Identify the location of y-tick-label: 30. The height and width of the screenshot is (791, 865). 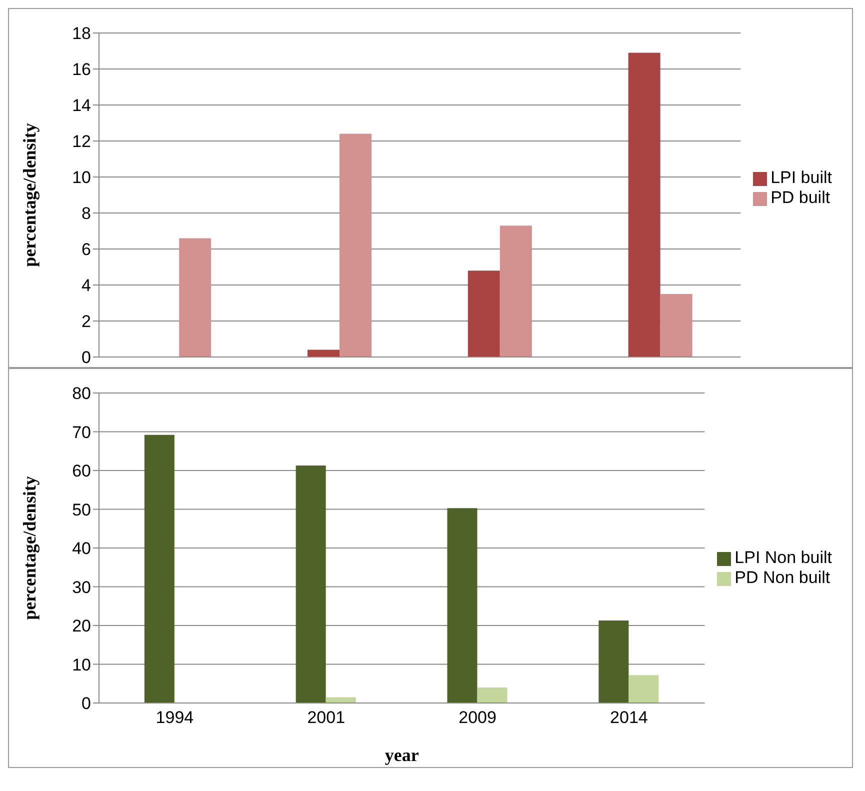
(81, 587).